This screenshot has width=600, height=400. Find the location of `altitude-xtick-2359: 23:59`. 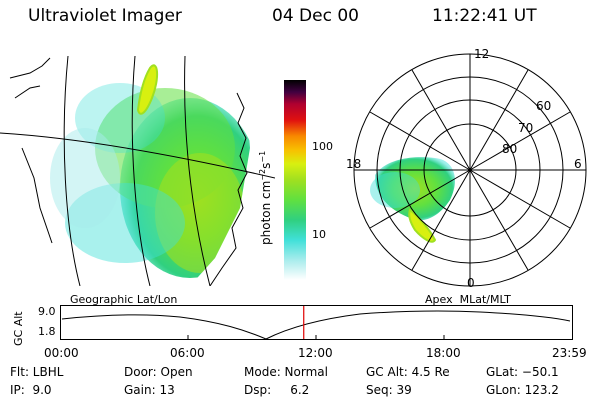

altitude-xtick-2359: 23:59 is located at coordinates (569, 353).